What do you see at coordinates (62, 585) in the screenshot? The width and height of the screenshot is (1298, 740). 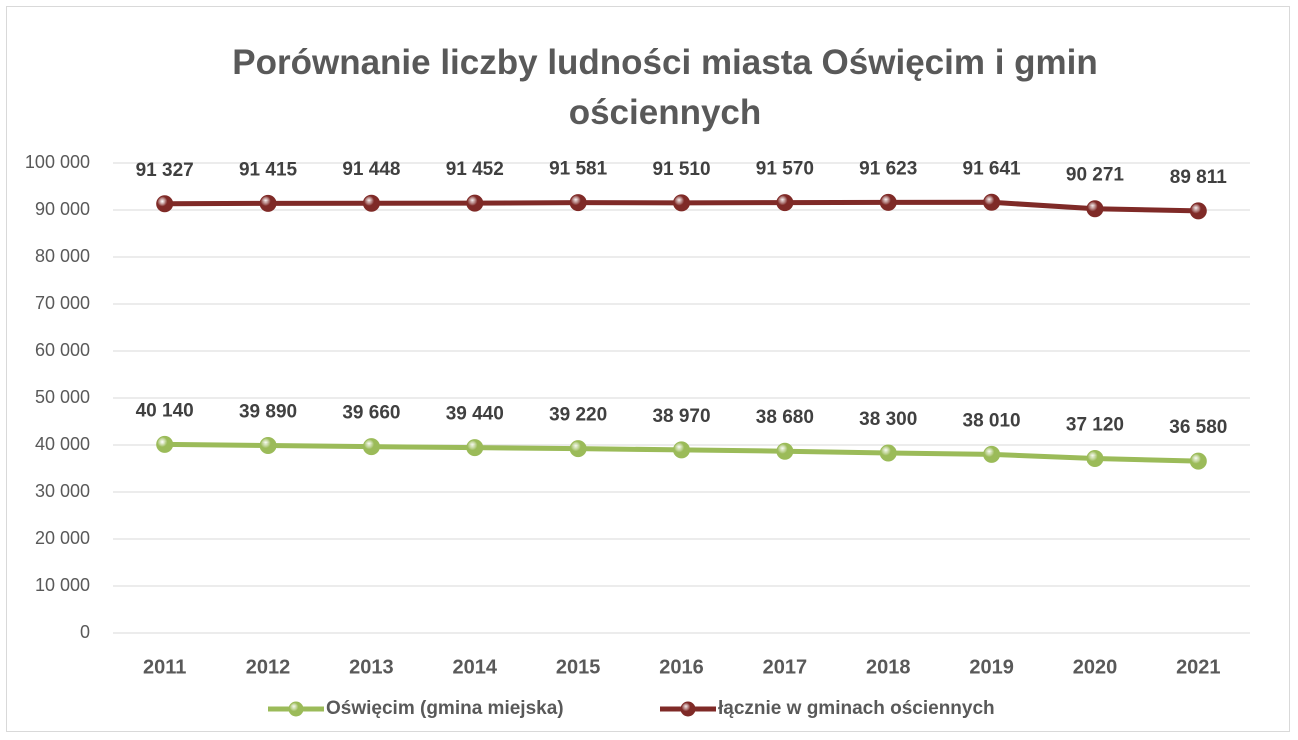 I see `y-tick-label: 10 000` at bounding box center [62, 585].